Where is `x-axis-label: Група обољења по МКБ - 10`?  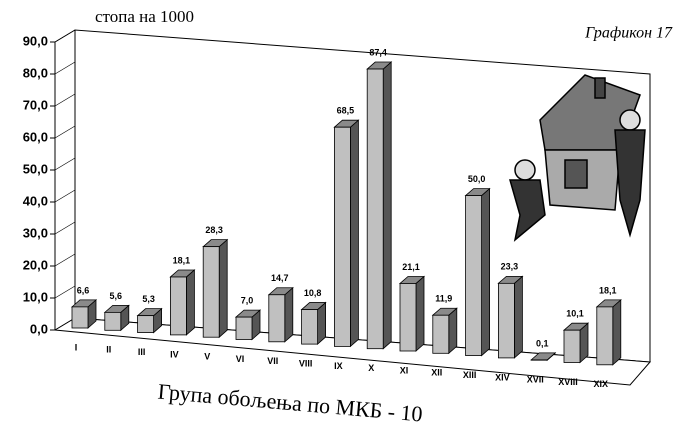
x-axis-label: Група обољења по МКБ - 10 is located at coordinates (290, 403).